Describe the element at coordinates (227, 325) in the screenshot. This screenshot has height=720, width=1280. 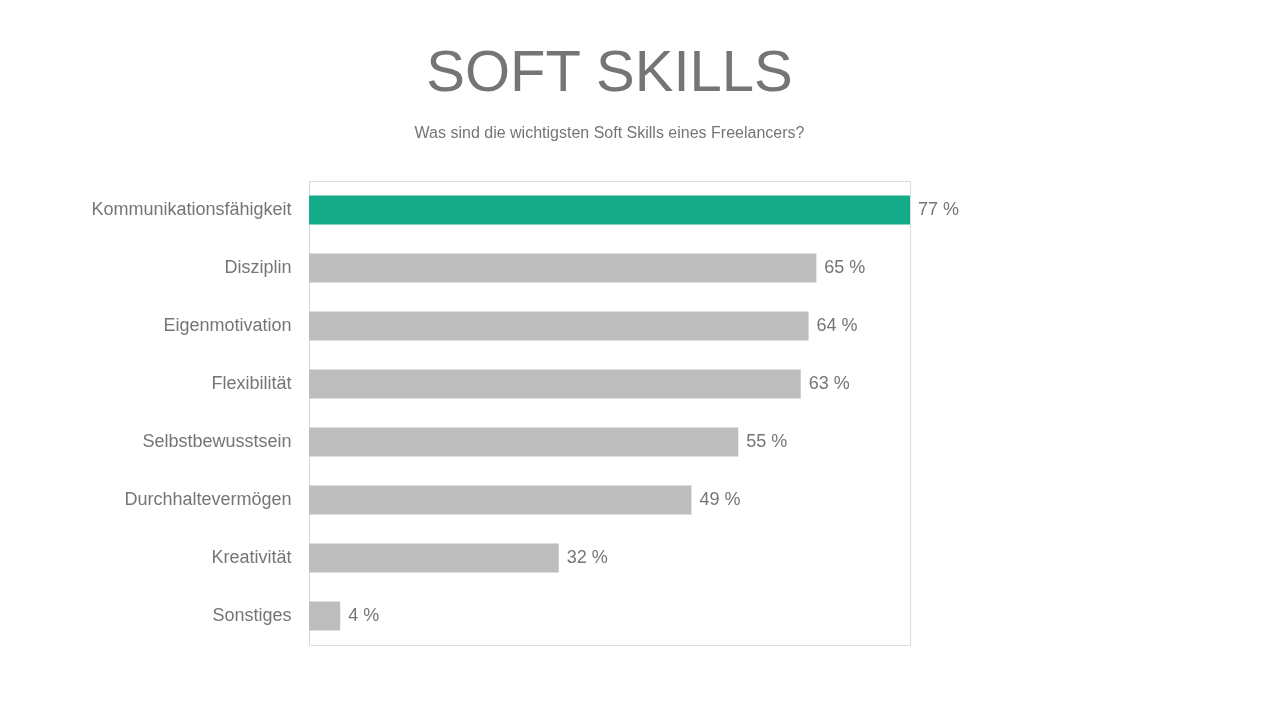
I see `y-tick-label: Eigenmotivation` at that location.